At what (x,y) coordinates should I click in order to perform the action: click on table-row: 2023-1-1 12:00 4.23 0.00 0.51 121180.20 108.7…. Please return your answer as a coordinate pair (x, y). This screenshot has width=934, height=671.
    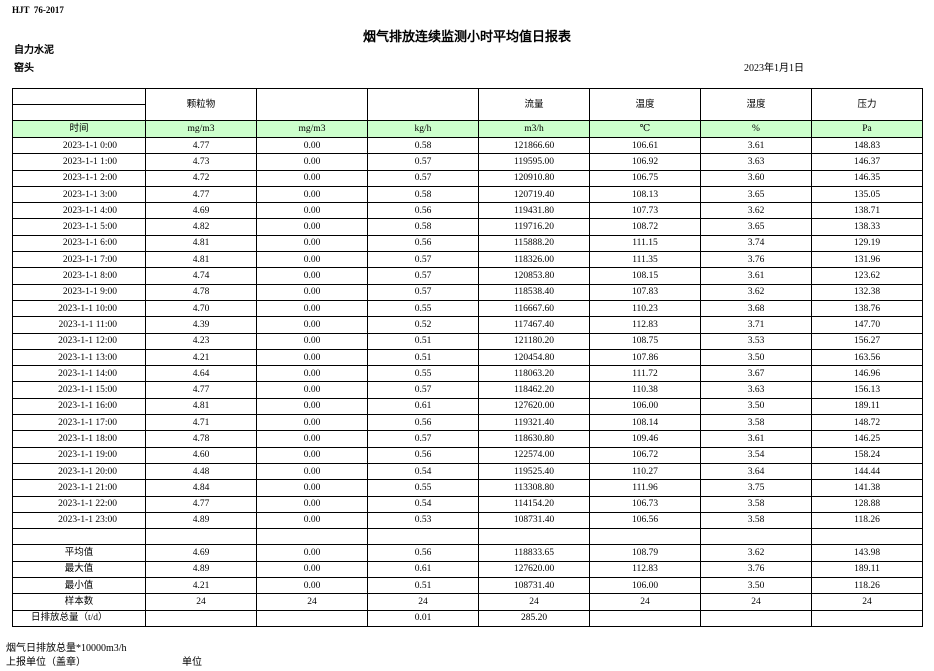
    Looking at the image, I should click on (467, 341).